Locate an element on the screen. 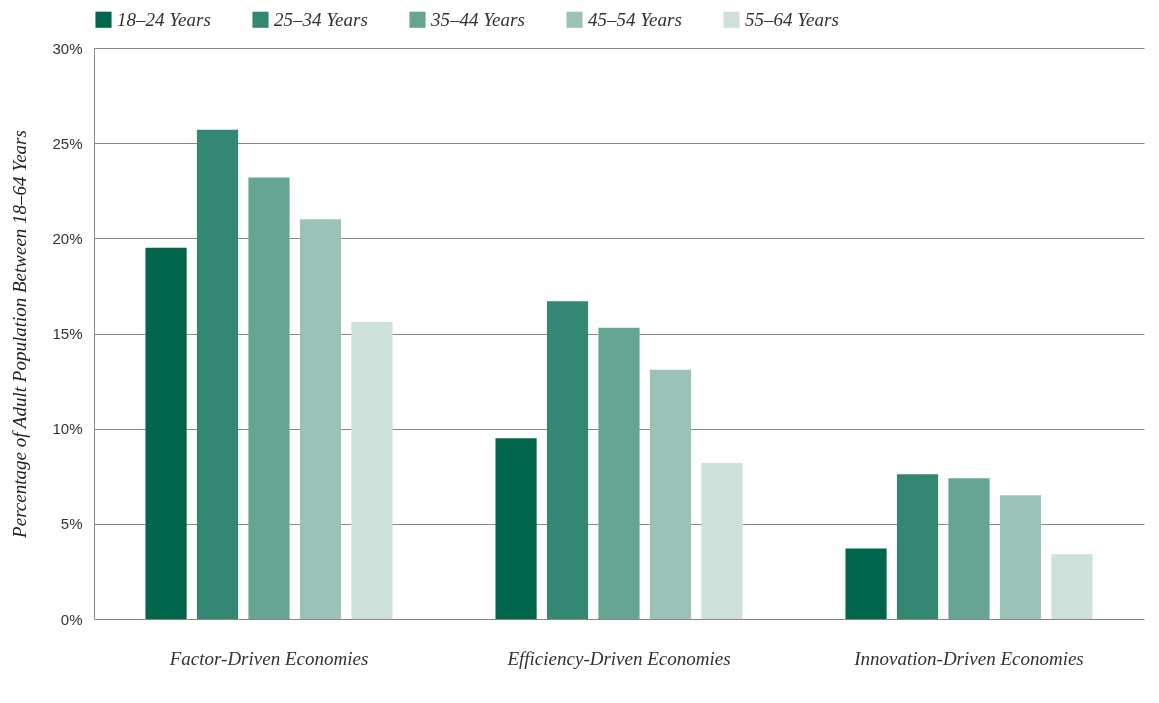 The image size is (1159, 703). legend-label: 35–44 Years is located at coordinates (477, 19).